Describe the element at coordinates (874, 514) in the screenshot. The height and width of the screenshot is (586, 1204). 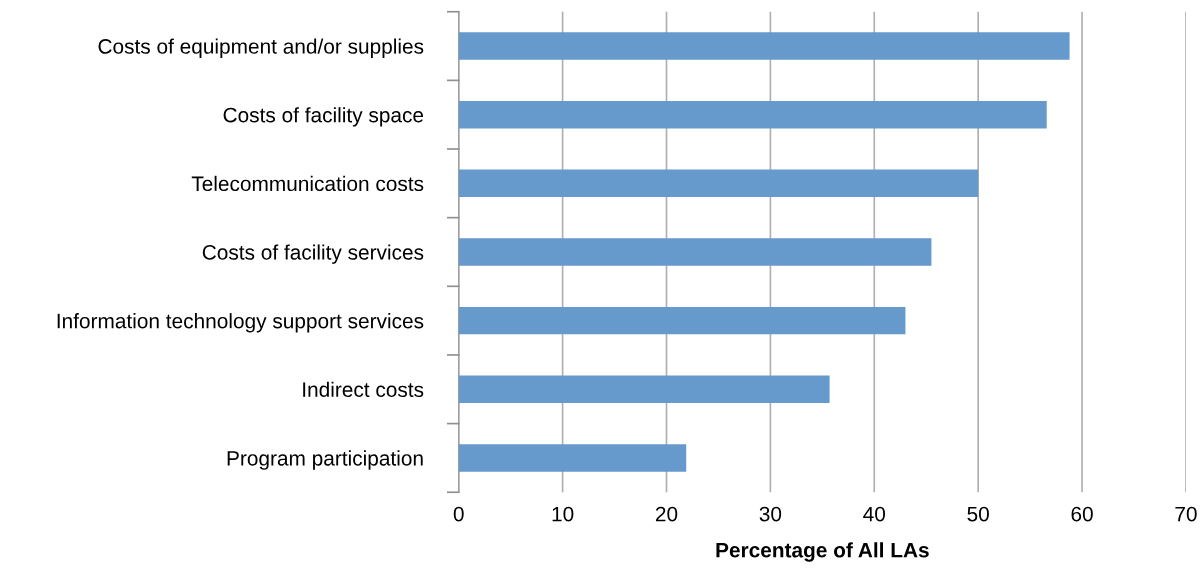
I see `x-tick-label: 40` at that location.